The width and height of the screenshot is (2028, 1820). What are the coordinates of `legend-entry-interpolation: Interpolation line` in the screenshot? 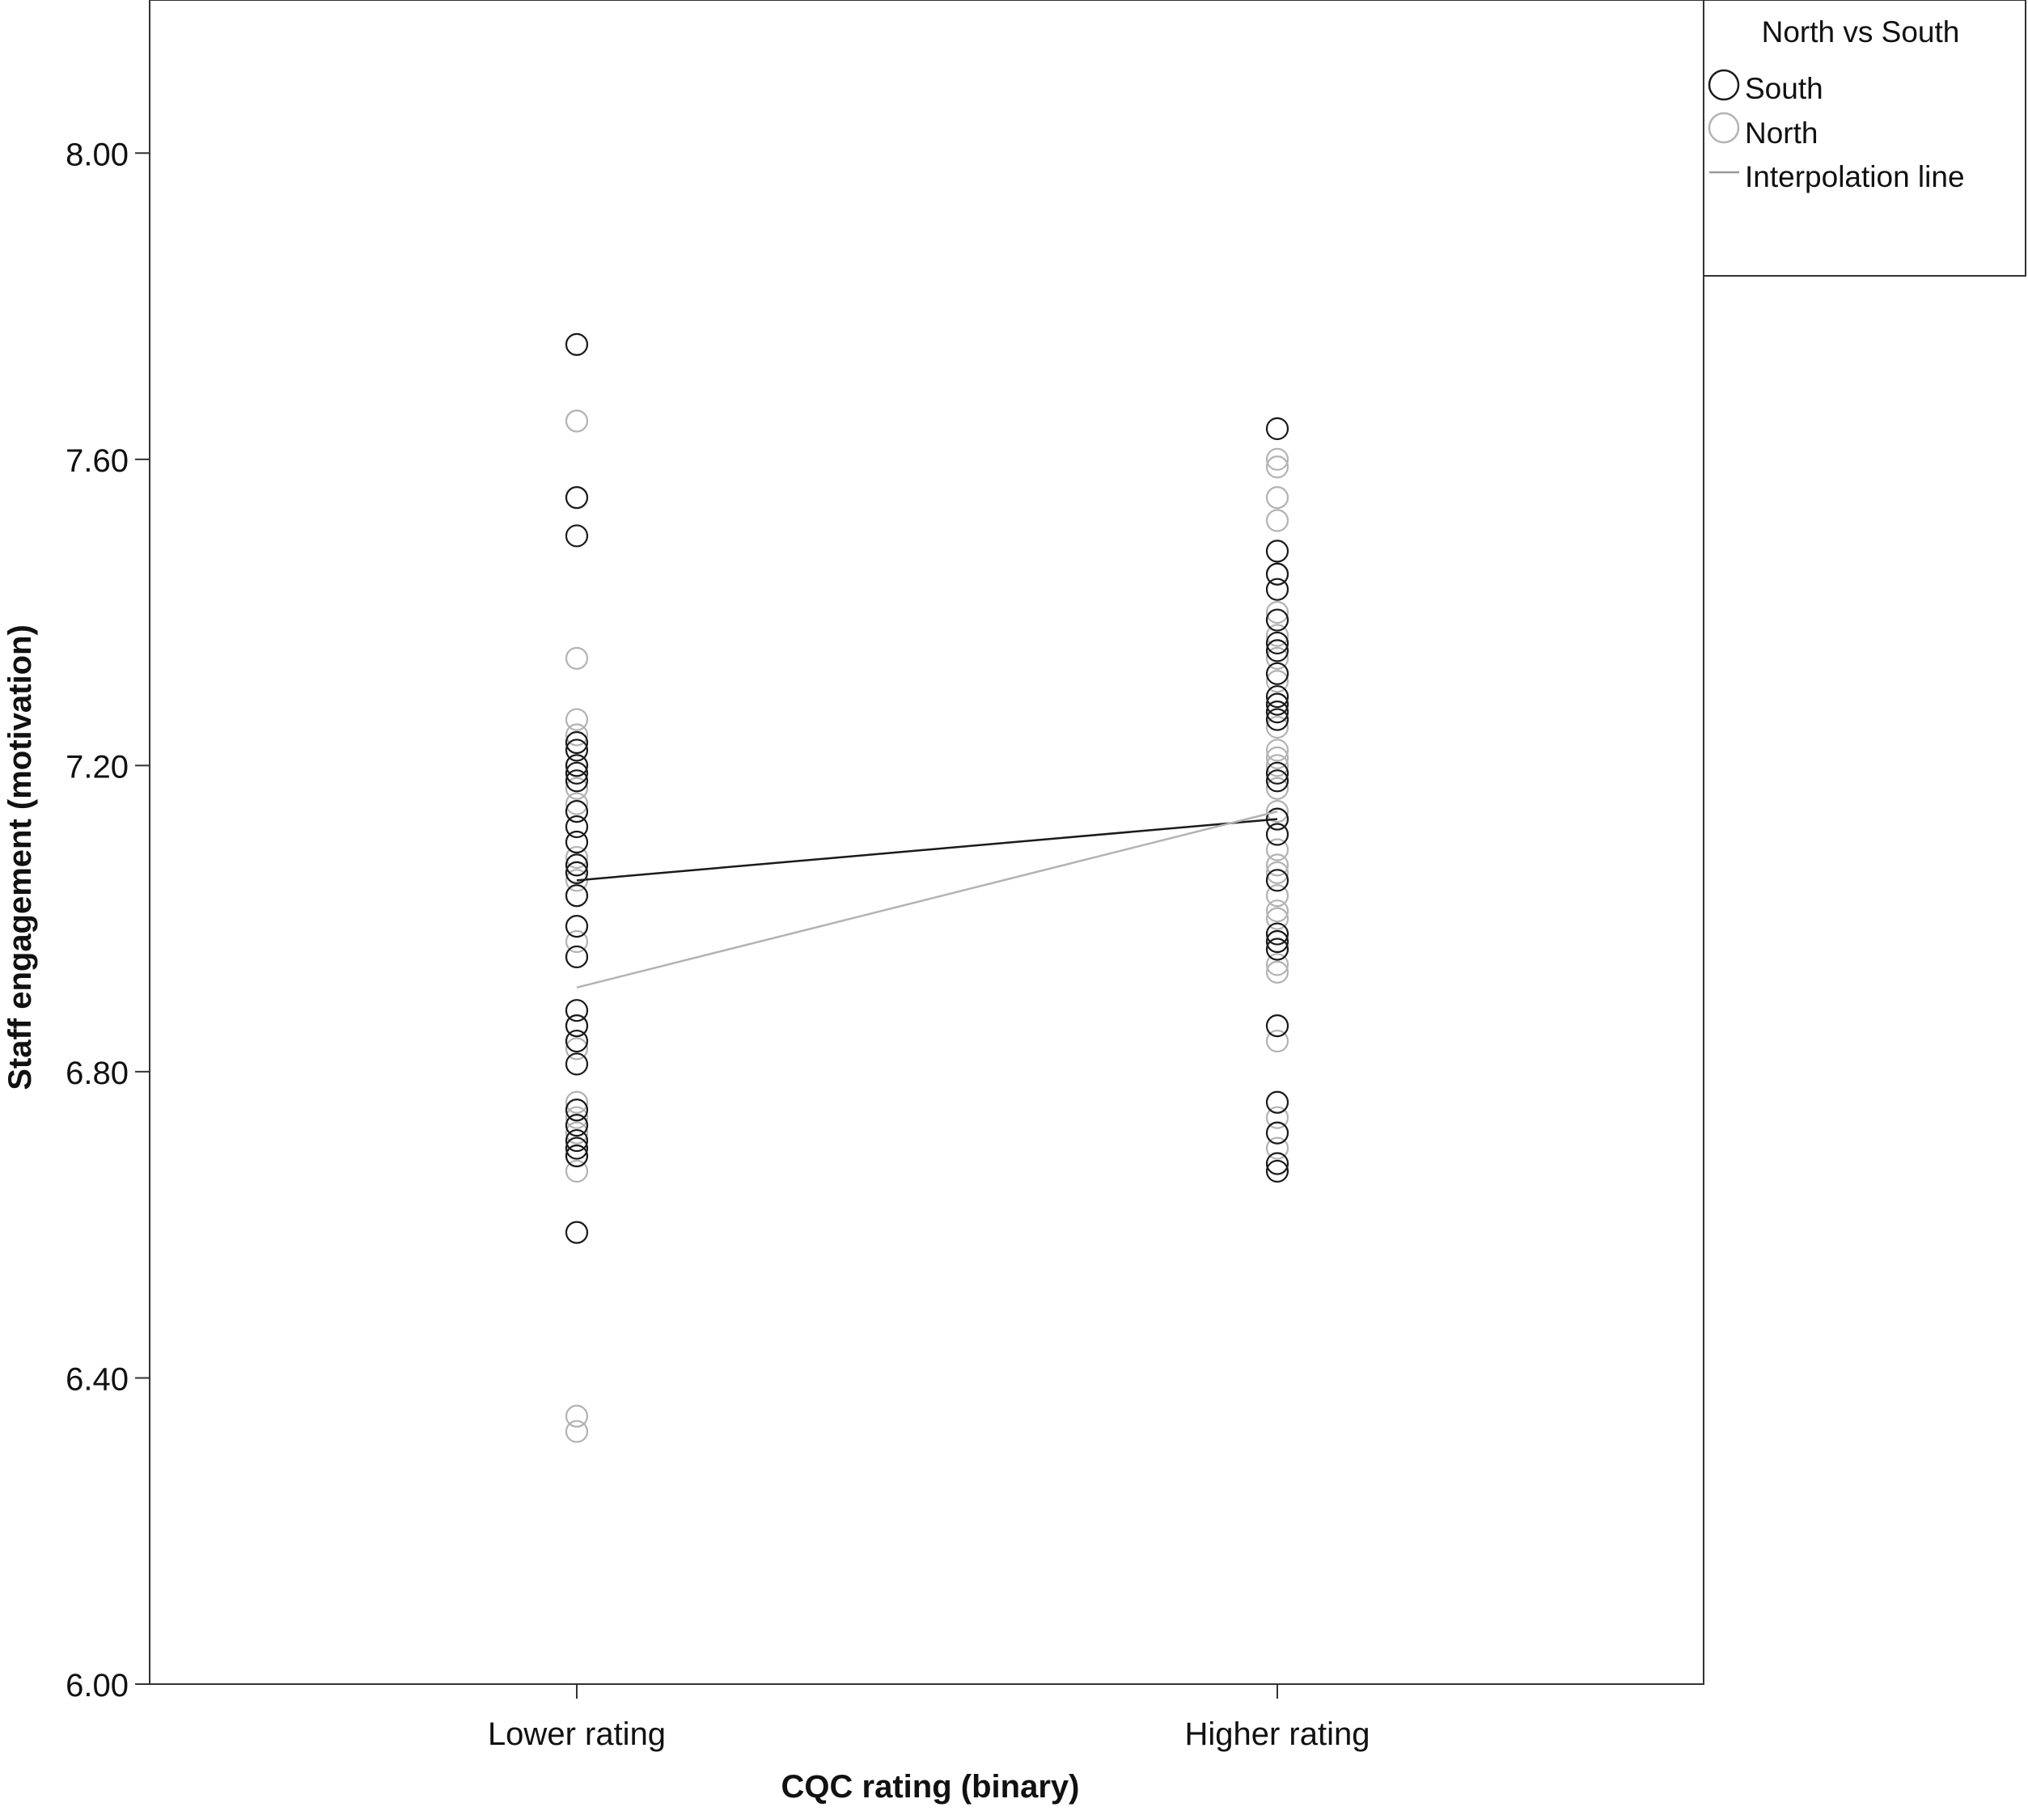 It's located at (1855, 176).